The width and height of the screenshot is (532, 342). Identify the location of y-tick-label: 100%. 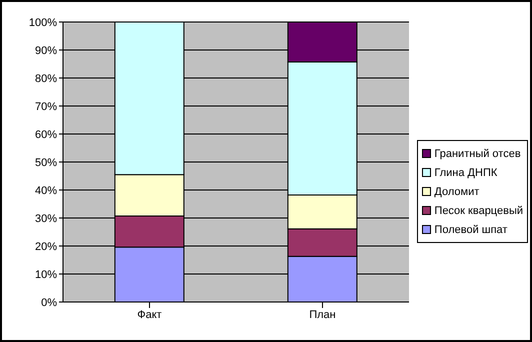
(43, 22).